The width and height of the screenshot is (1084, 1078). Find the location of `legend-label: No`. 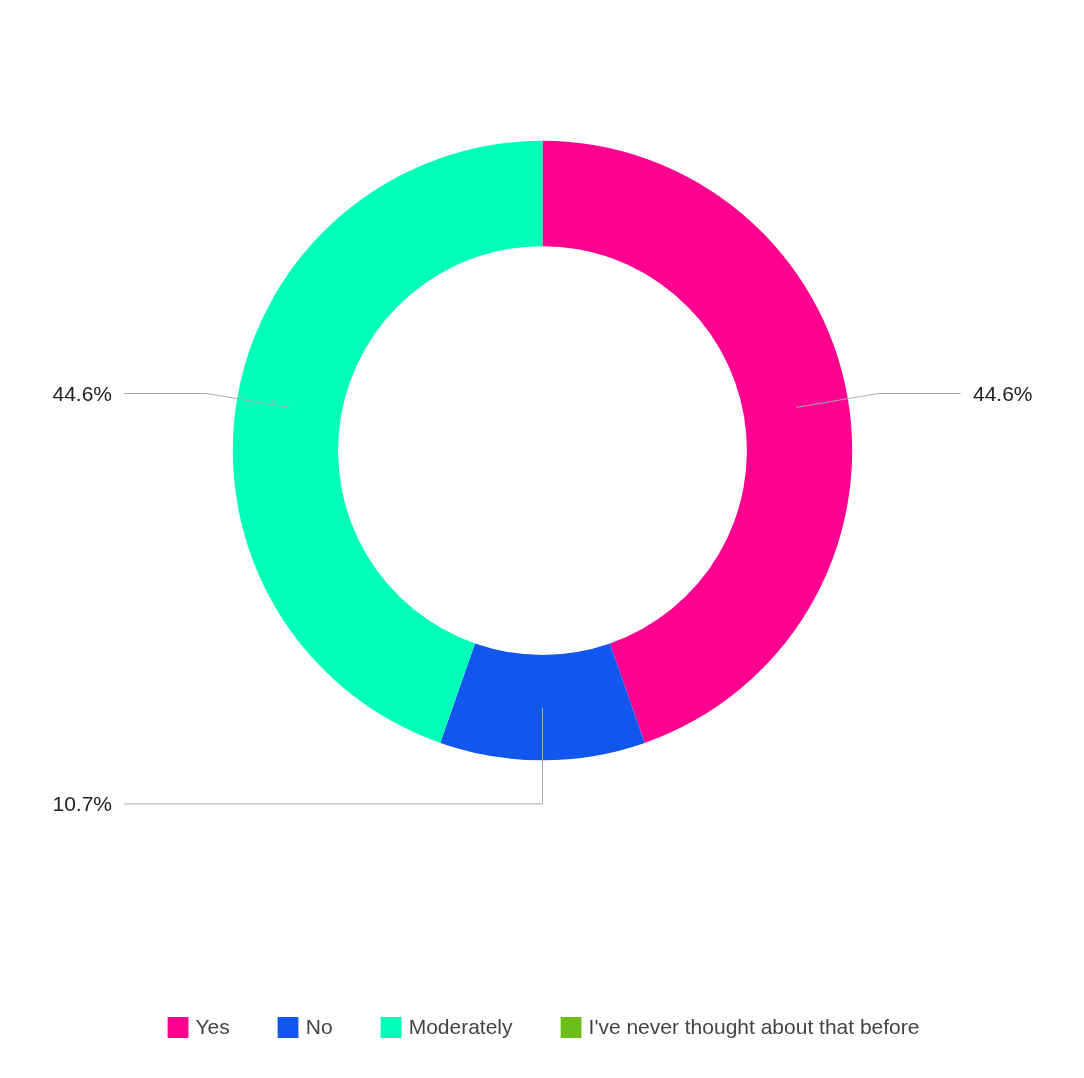

legend-label: No is located at coordinates (319, 1027).